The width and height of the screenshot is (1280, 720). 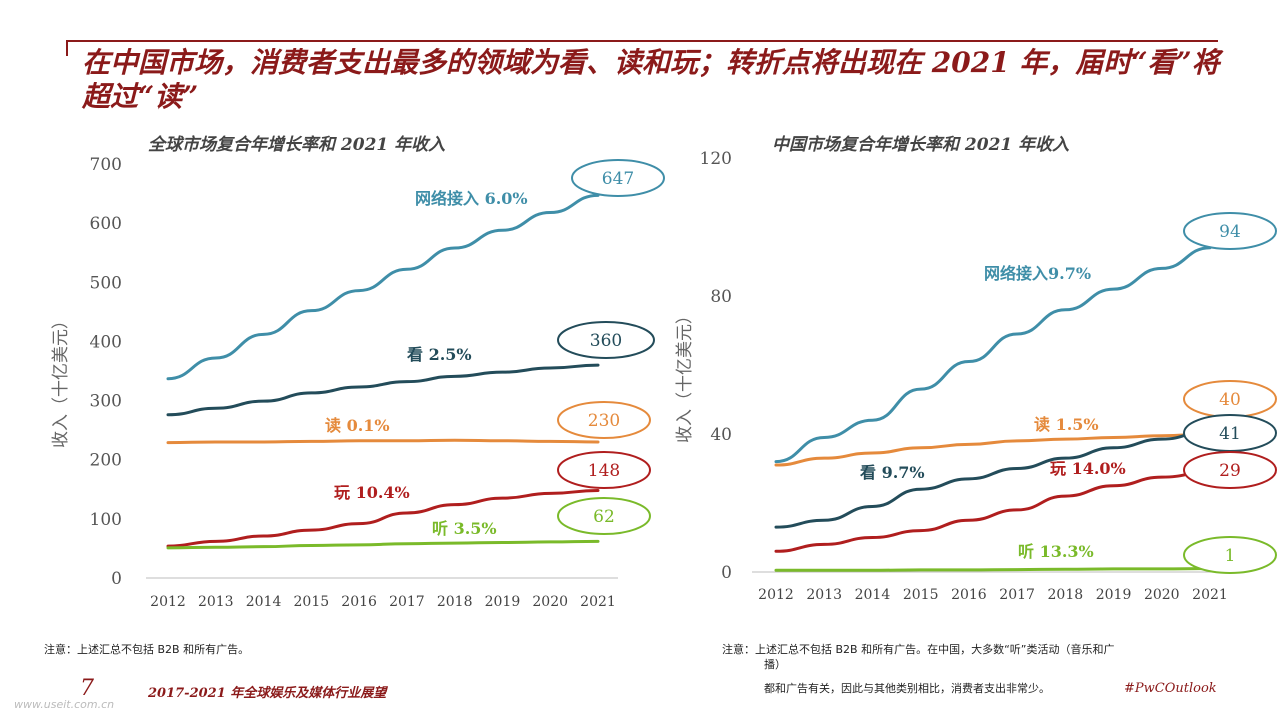 I want to click on series-label: 玩 14.0%, so click(x=1088, y=468).